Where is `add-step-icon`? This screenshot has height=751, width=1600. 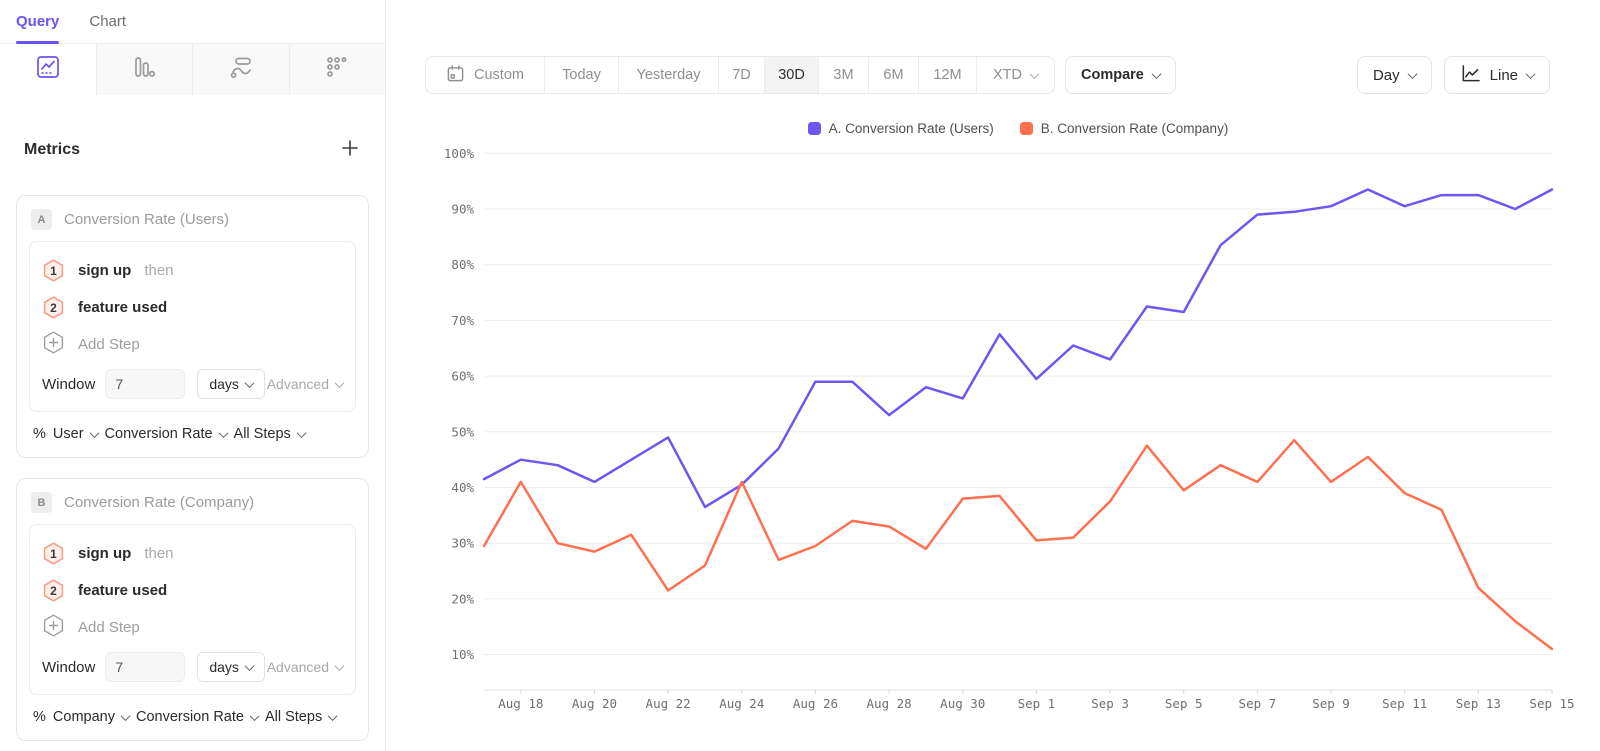
add-step-icon is located at coordinates (53, 344).